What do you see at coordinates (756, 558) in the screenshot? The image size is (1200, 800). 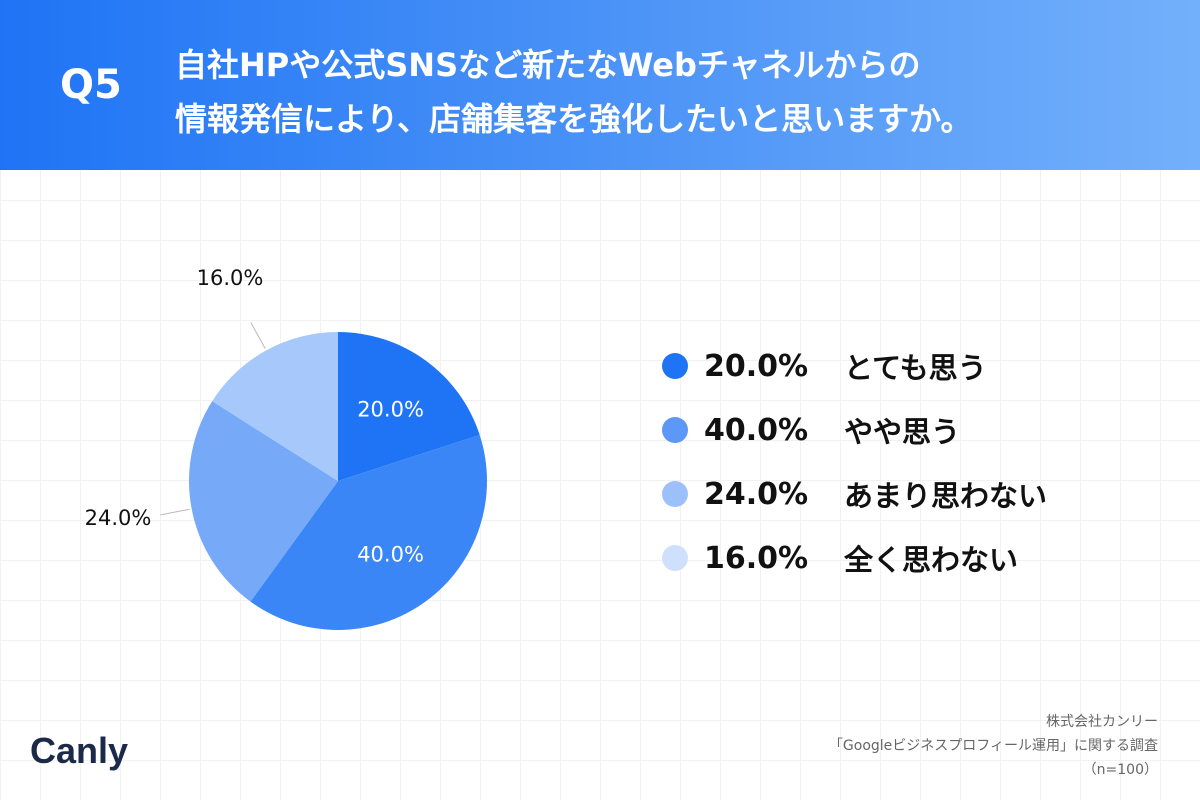 I see `legend-percent-4: 16.0%` at bounding box center [756, 558].